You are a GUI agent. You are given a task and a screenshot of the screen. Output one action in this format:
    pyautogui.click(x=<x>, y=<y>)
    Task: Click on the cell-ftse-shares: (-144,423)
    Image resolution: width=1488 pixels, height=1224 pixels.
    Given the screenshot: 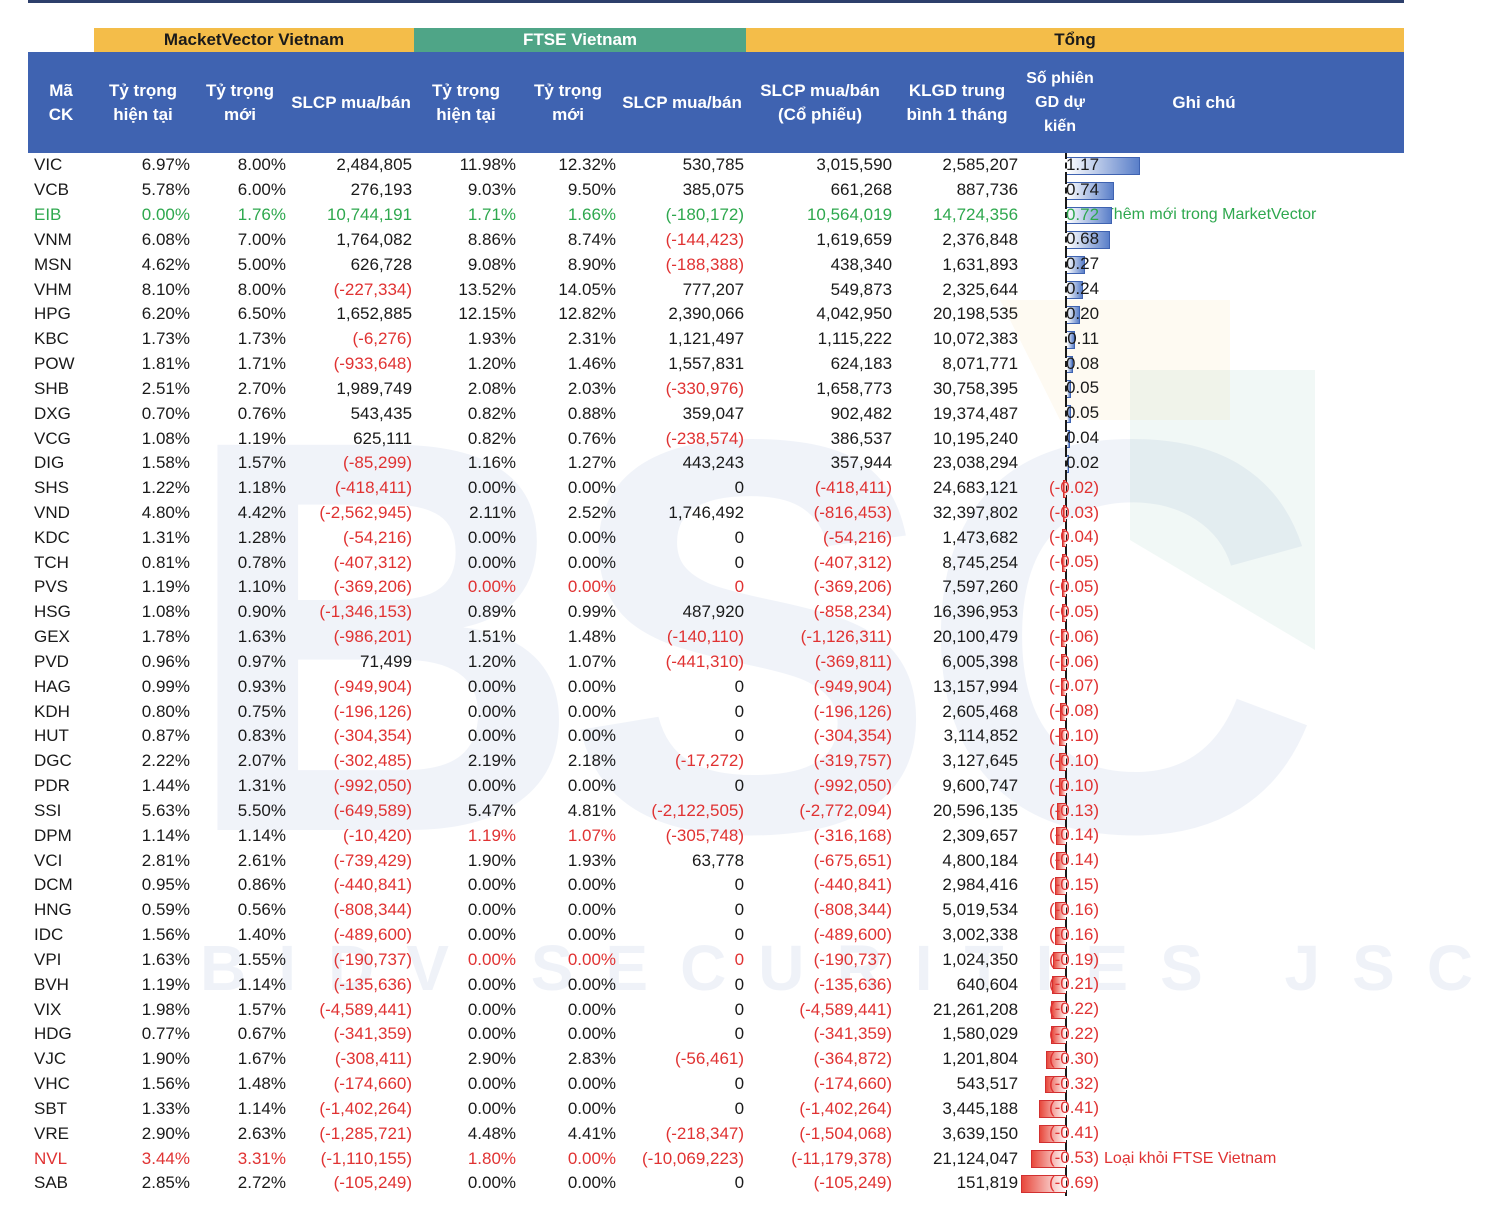 What is the action you would take?
    pyautogui.click(x=705, y=239)
    